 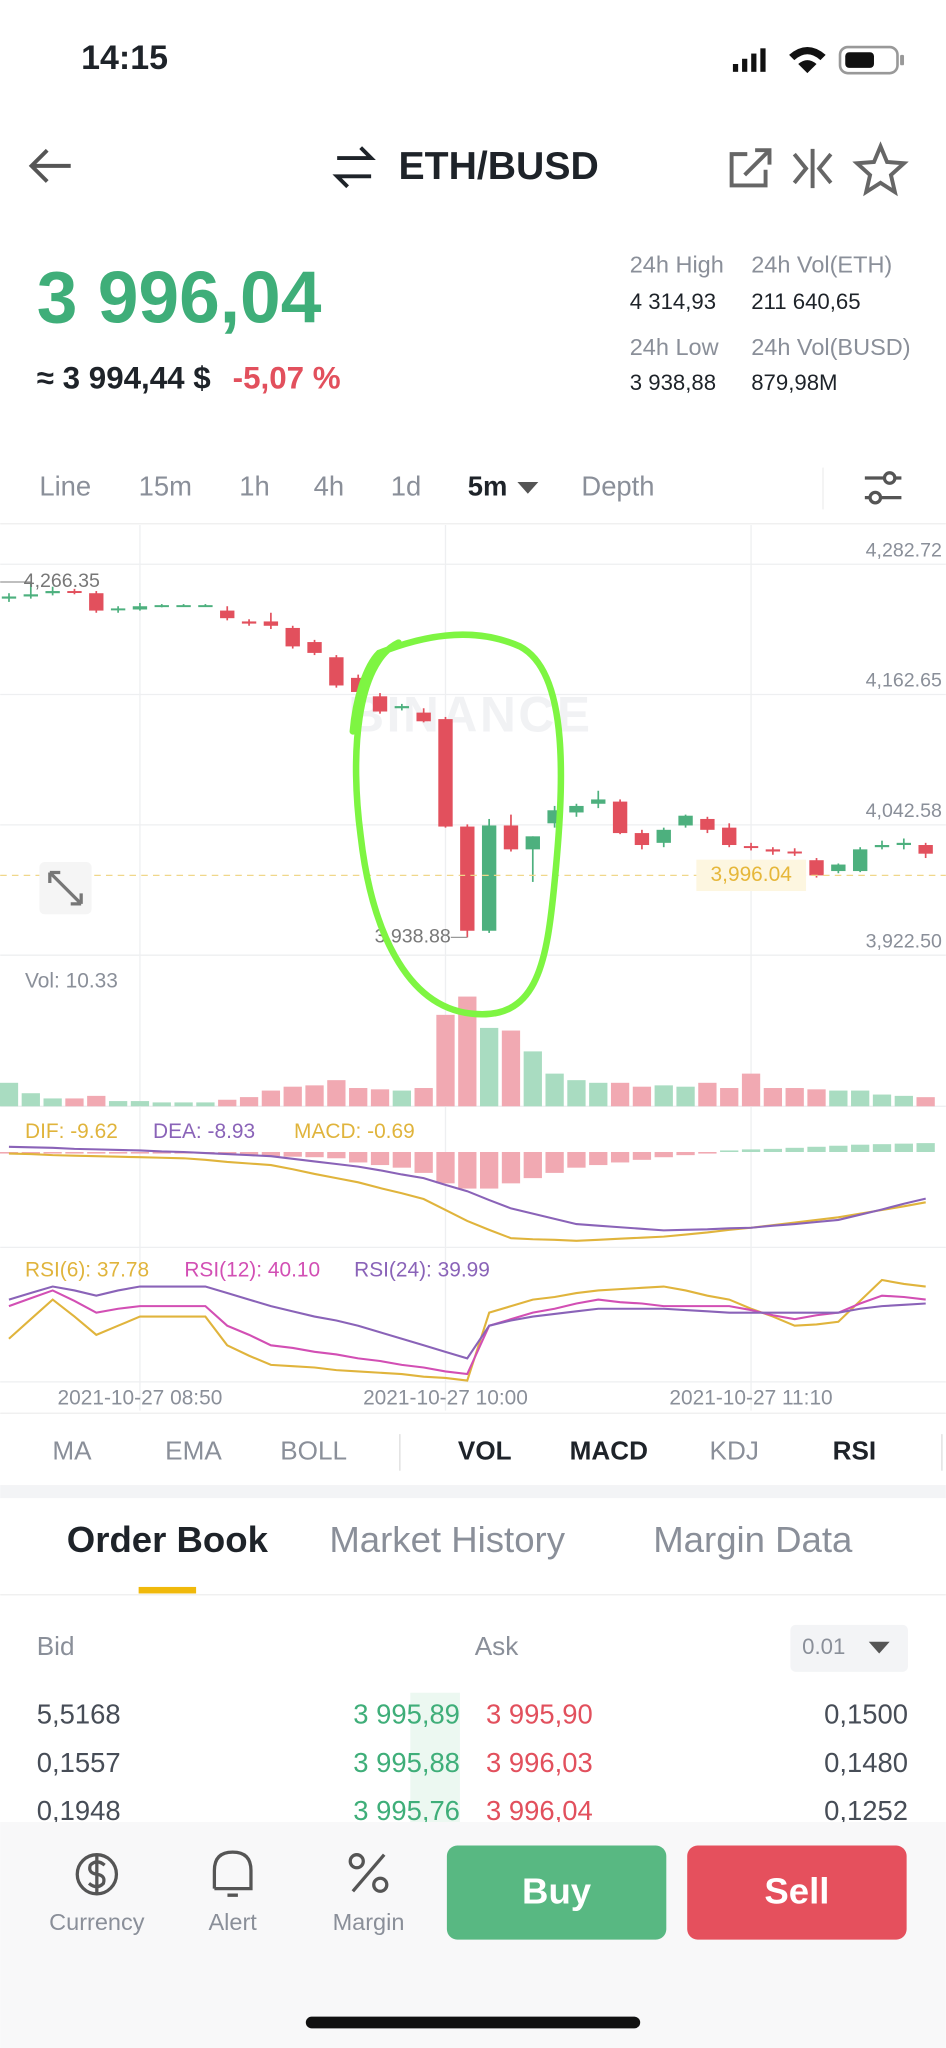 I want to click on buy-button, so click(x=556, y=1892).